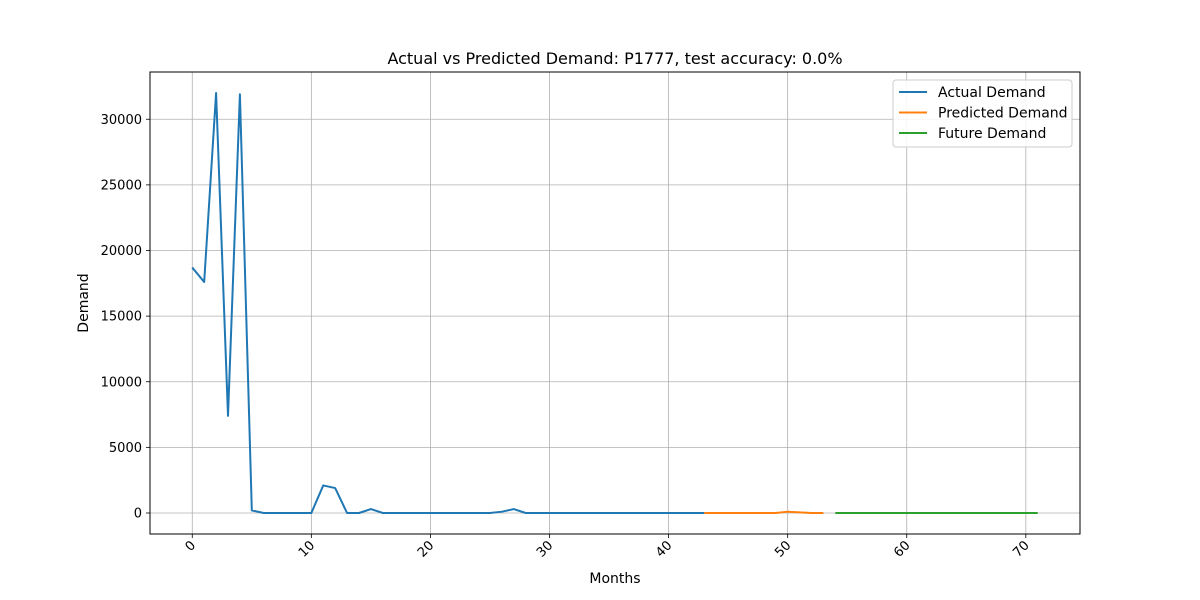 The height and width of the screenshot is (600, 1200). Describe the element at coordinates (121, 185) in the screenshot. I see `y-tick-label: 25000` at that location.